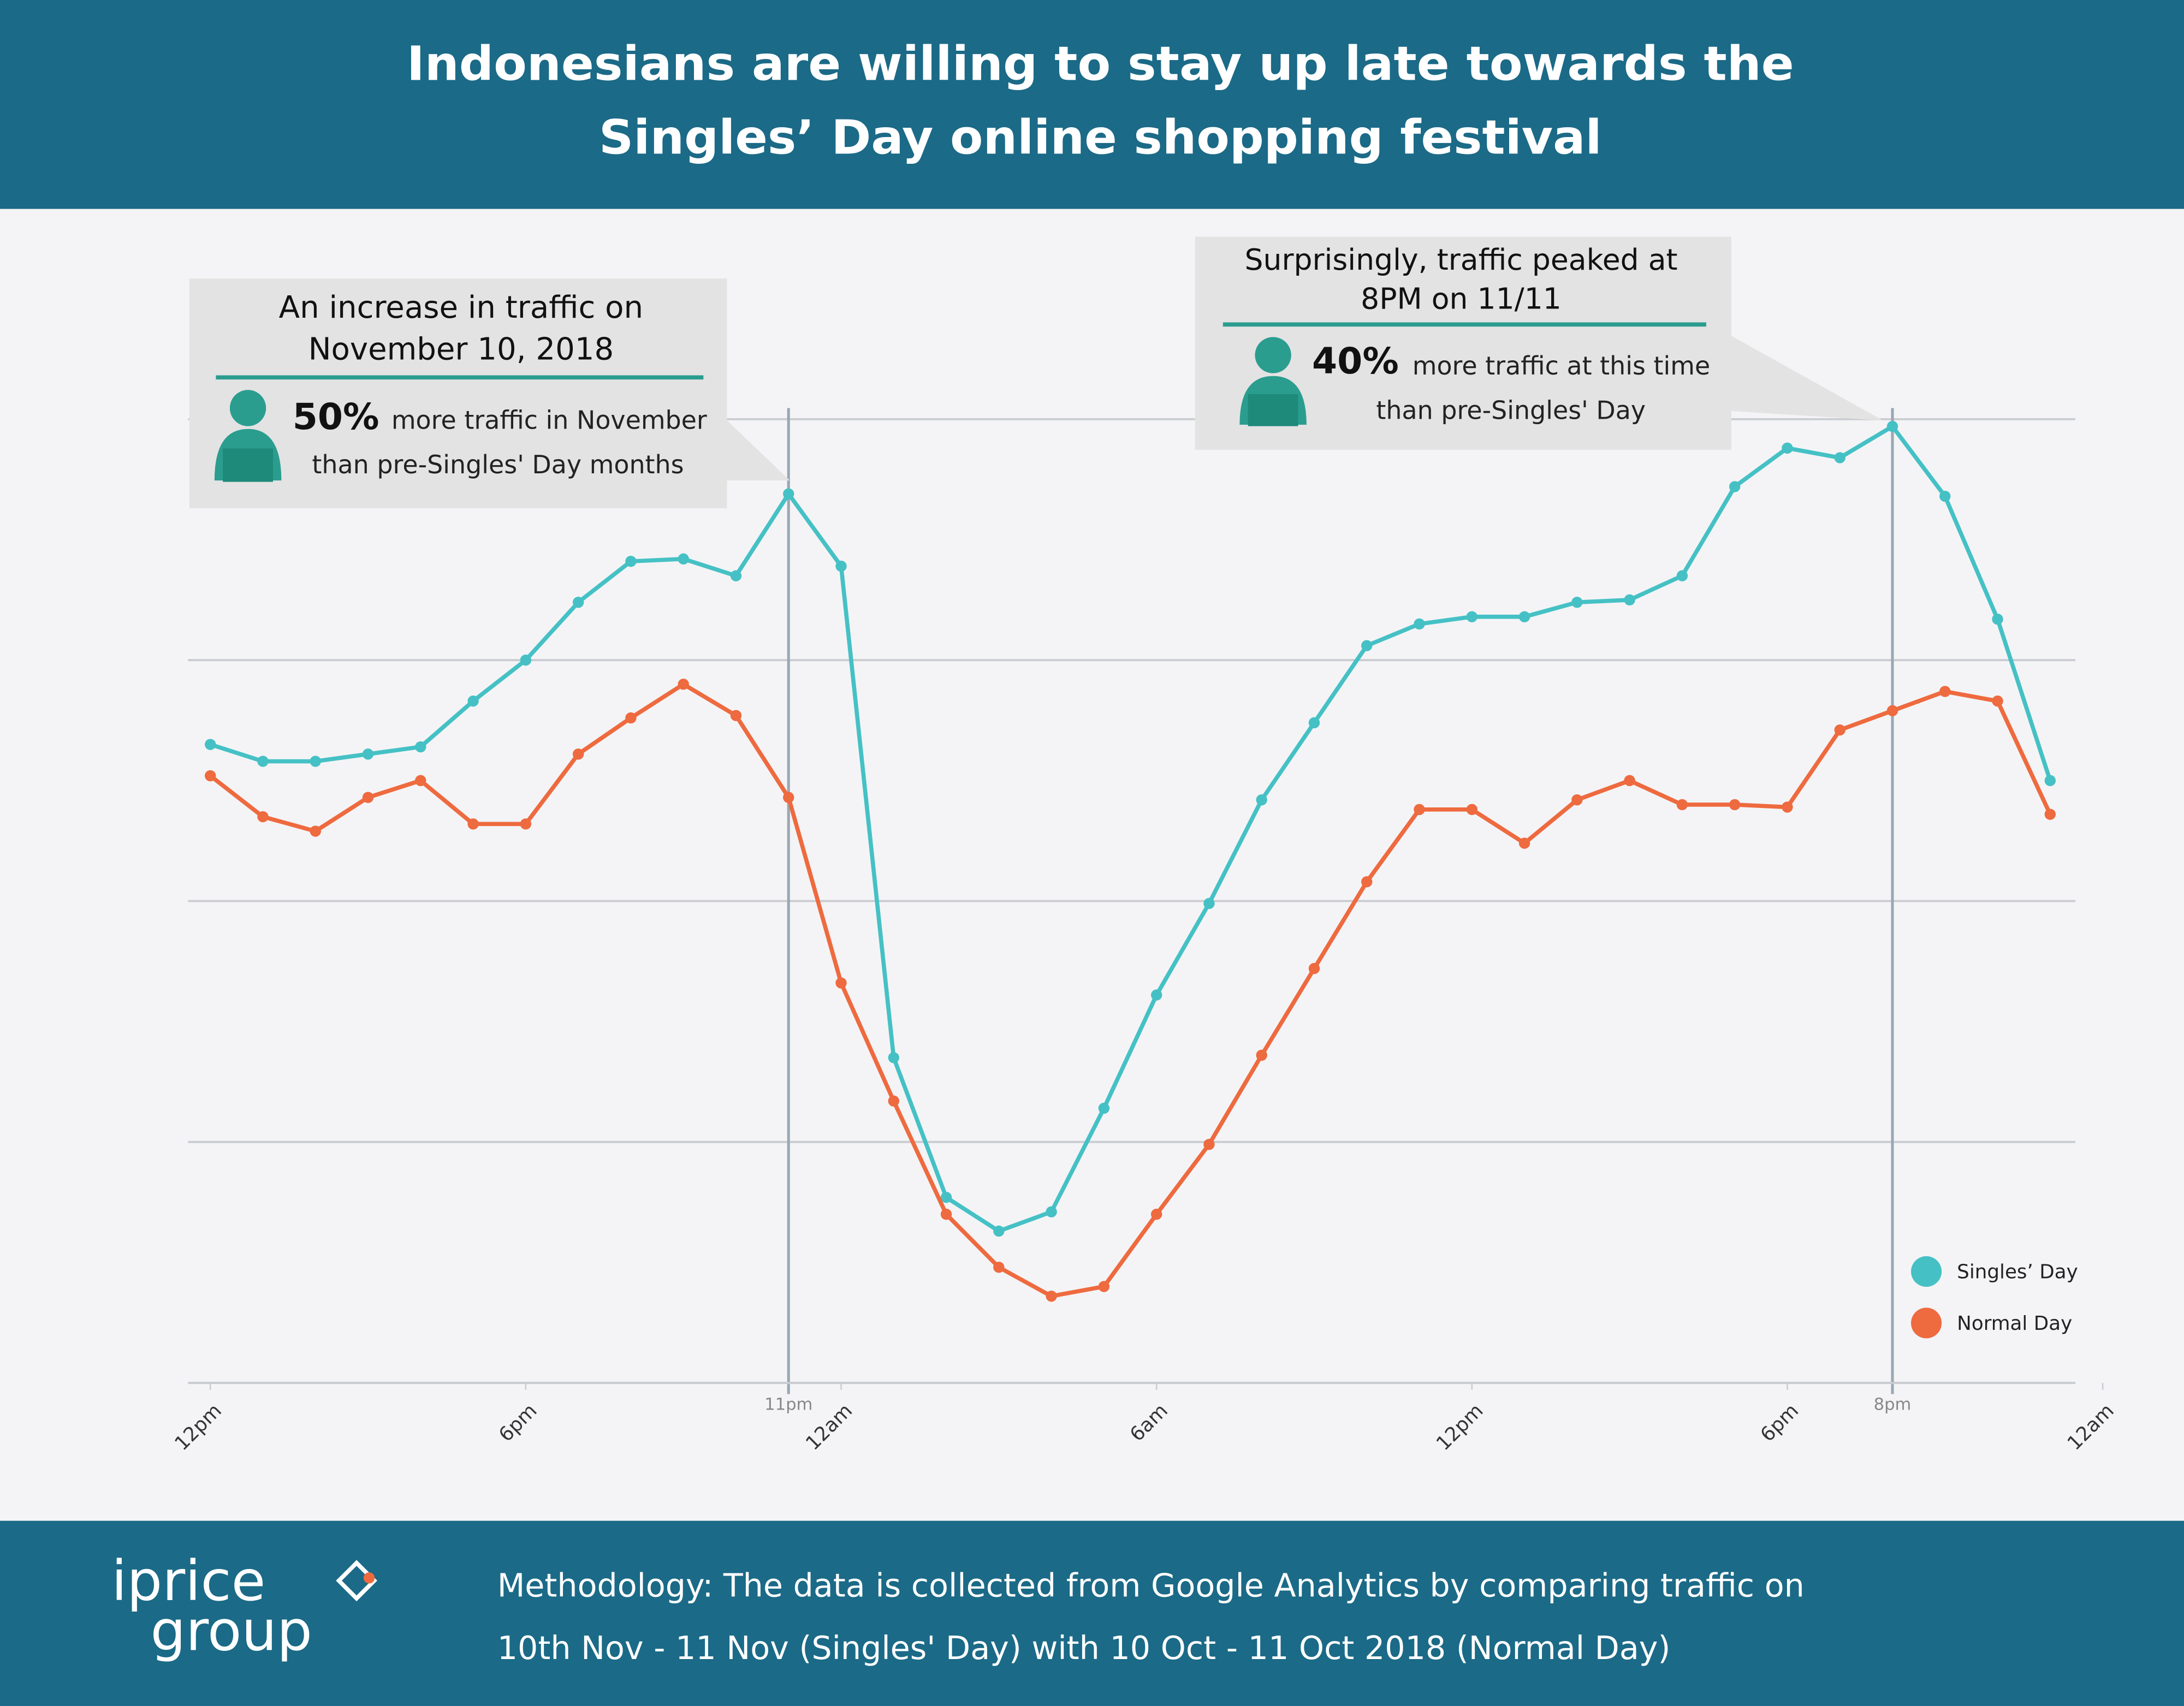  I want to click on callout-pointer, so click(1806, 377).